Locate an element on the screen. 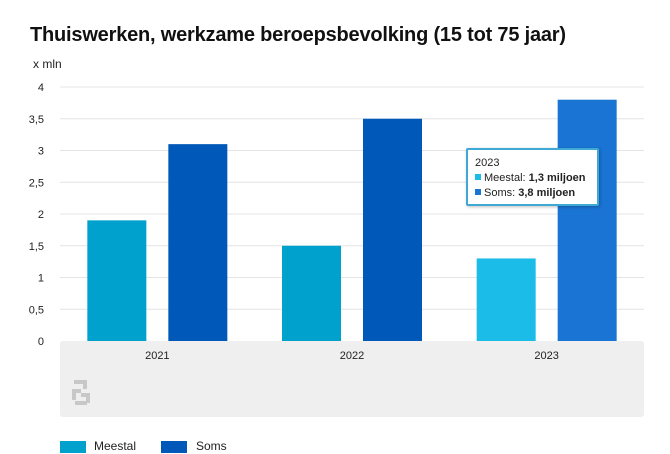  y-tick-label: 2,5 is located at coordinates (36, 183).